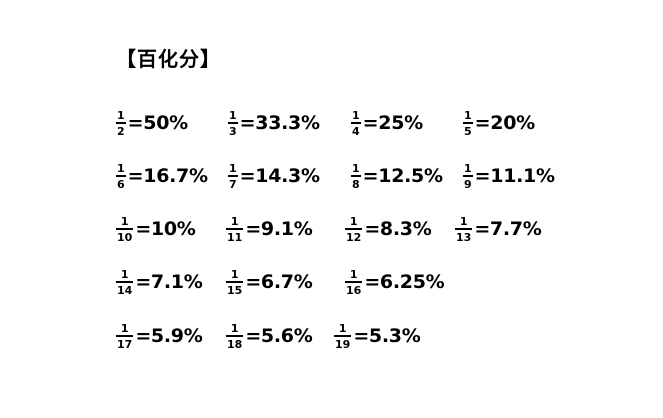  What do you see at coordinates (279, 229) in the screenshot?
I see `percent-value: =9.1%` at bounding box center [279, 229].